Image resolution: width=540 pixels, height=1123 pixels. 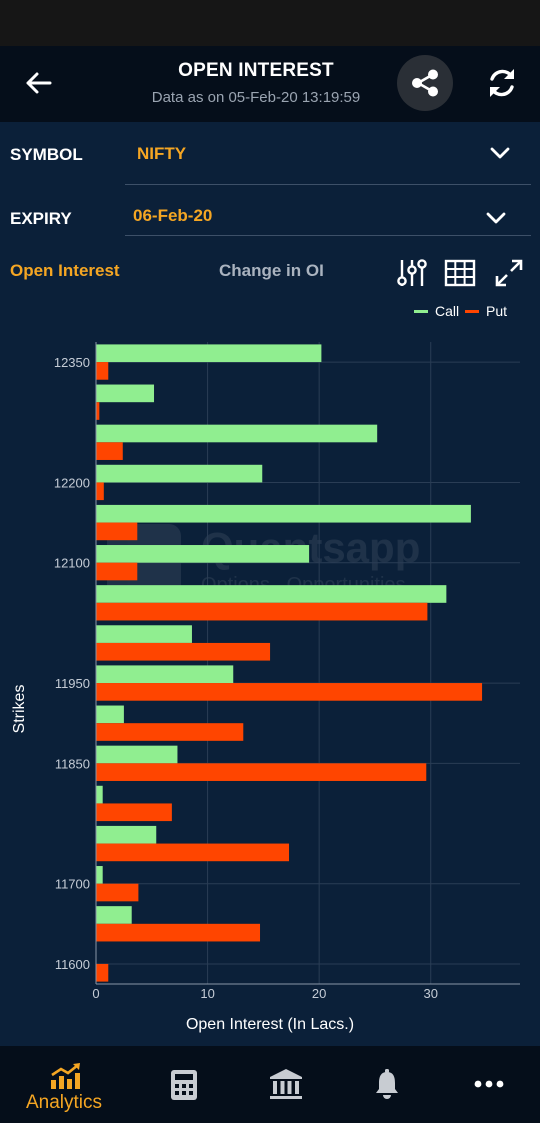 I want to click on nav-more, so click(x=489, y=1084).